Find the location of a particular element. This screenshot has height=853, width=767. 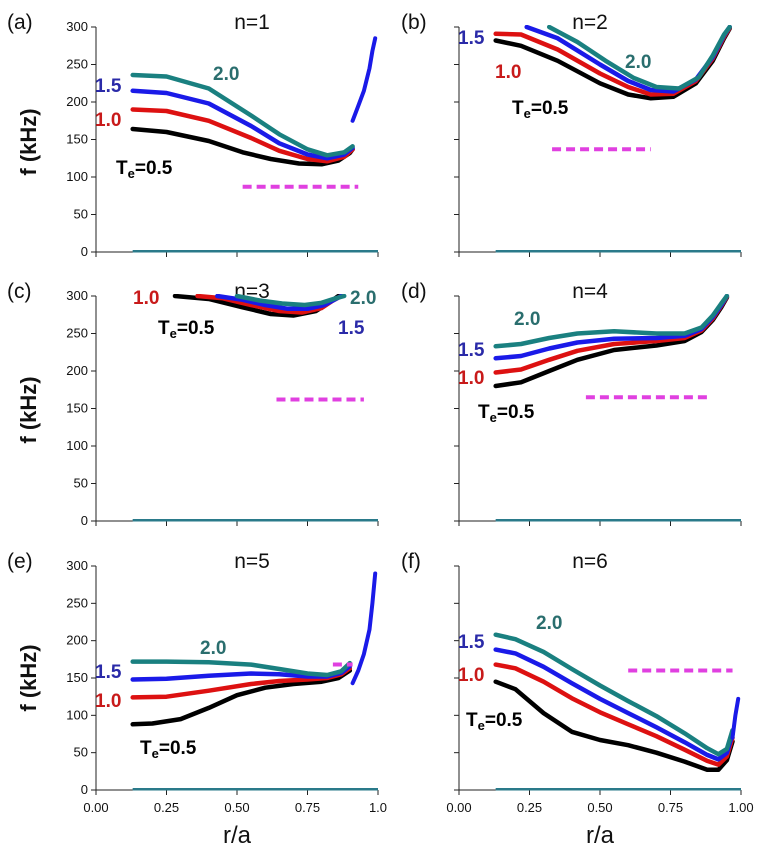

panel-title: n=4 is located at coordinates (590, 291).